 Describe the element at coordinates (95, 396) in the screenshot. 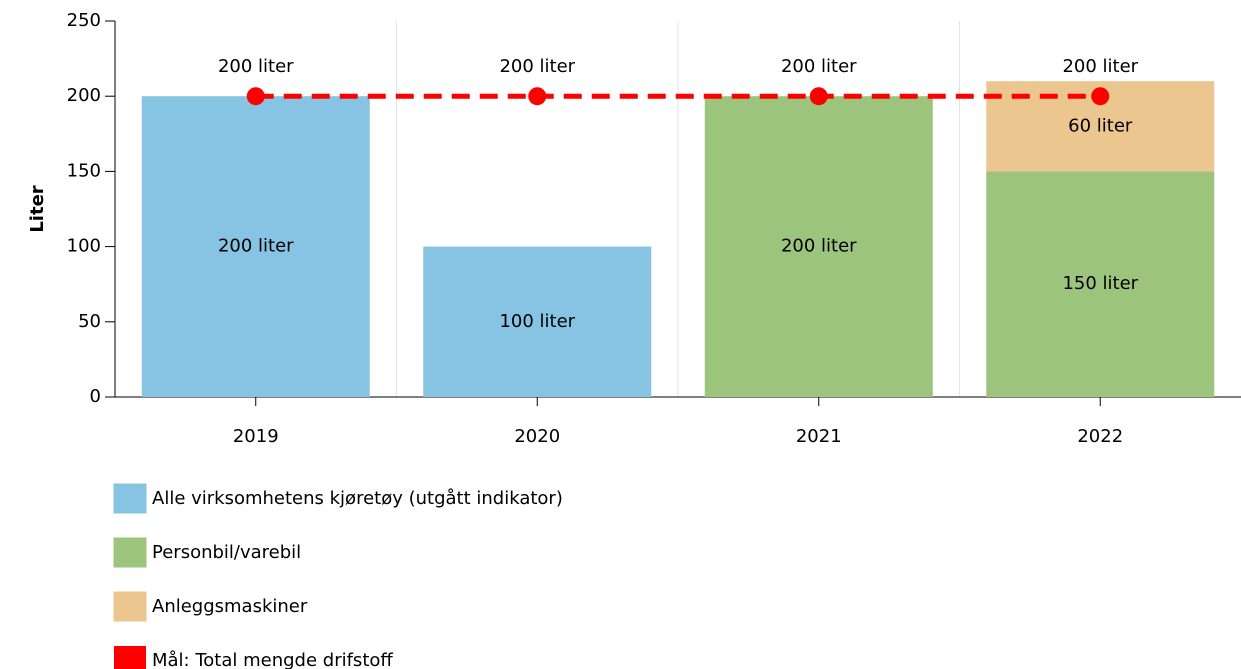

I see `y-tick-label: 0` at that location.